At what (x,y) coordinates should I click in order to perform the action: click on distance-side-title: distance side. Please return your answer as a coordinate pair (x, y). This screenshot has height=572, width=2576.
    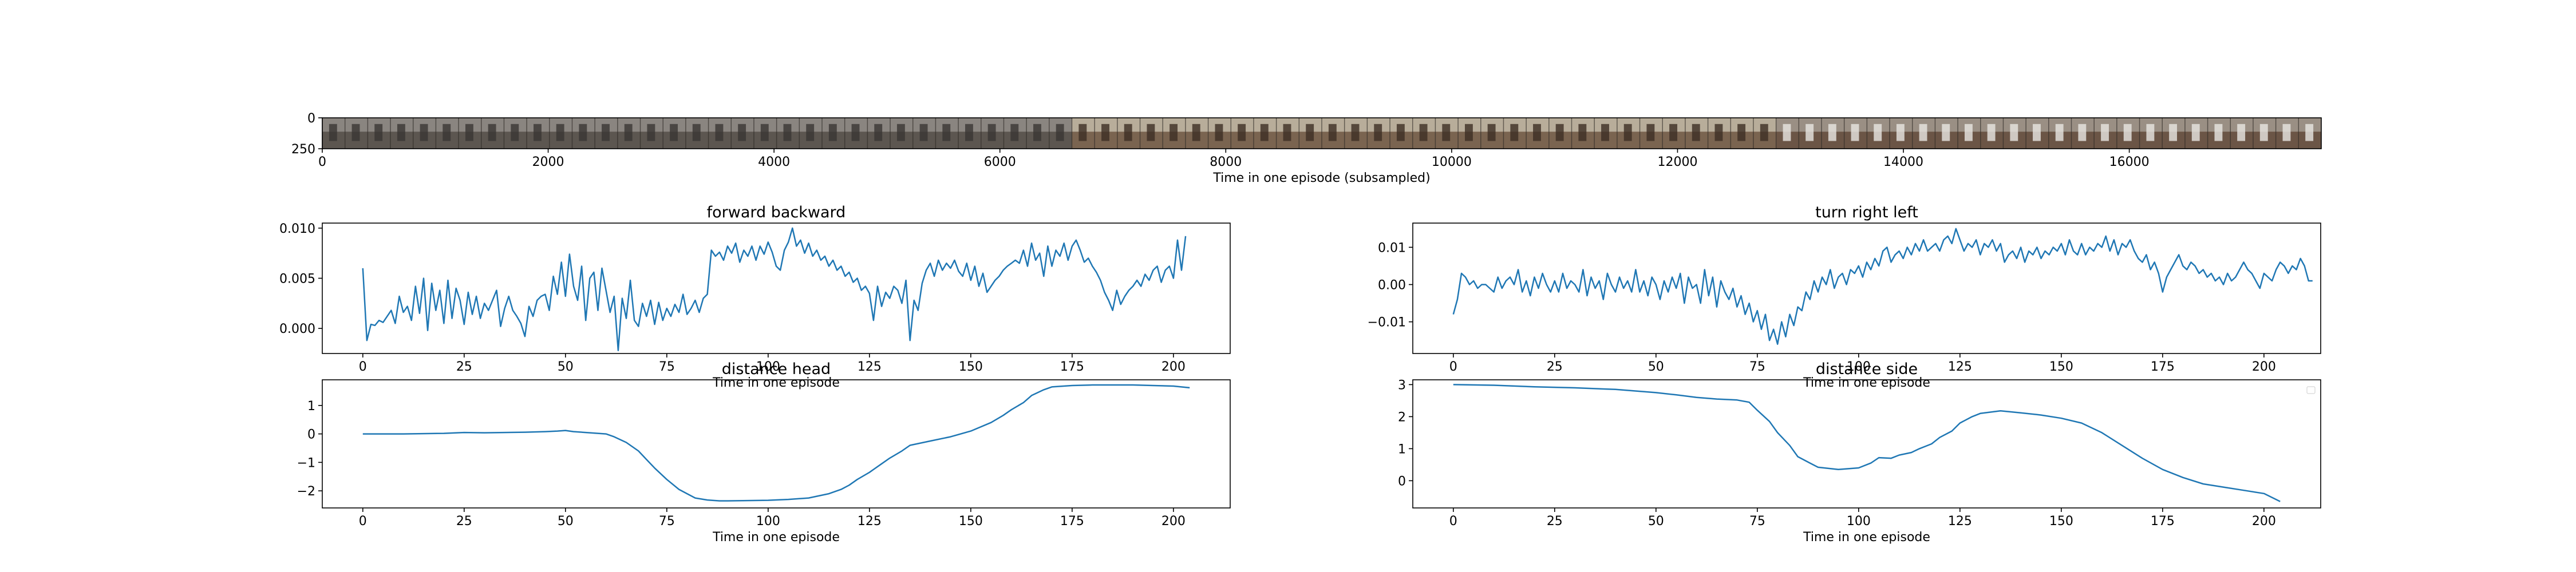
    Looking at the image, I should click on (1867, 369).